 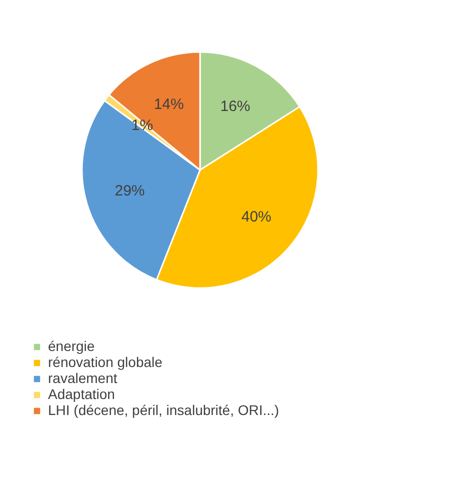 I want to click on legend-label: ravalement, so click(x=83, y=378).